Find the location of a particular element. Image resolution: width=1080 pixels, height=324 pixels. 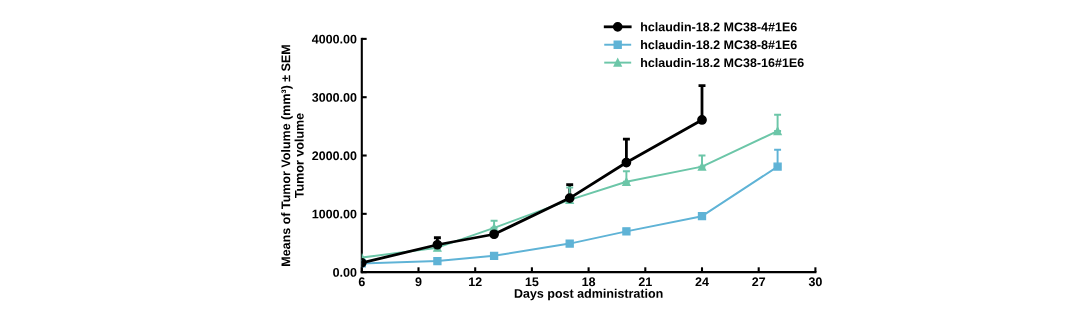

x-tick-label: 18 is located at coordinates (589, 282).